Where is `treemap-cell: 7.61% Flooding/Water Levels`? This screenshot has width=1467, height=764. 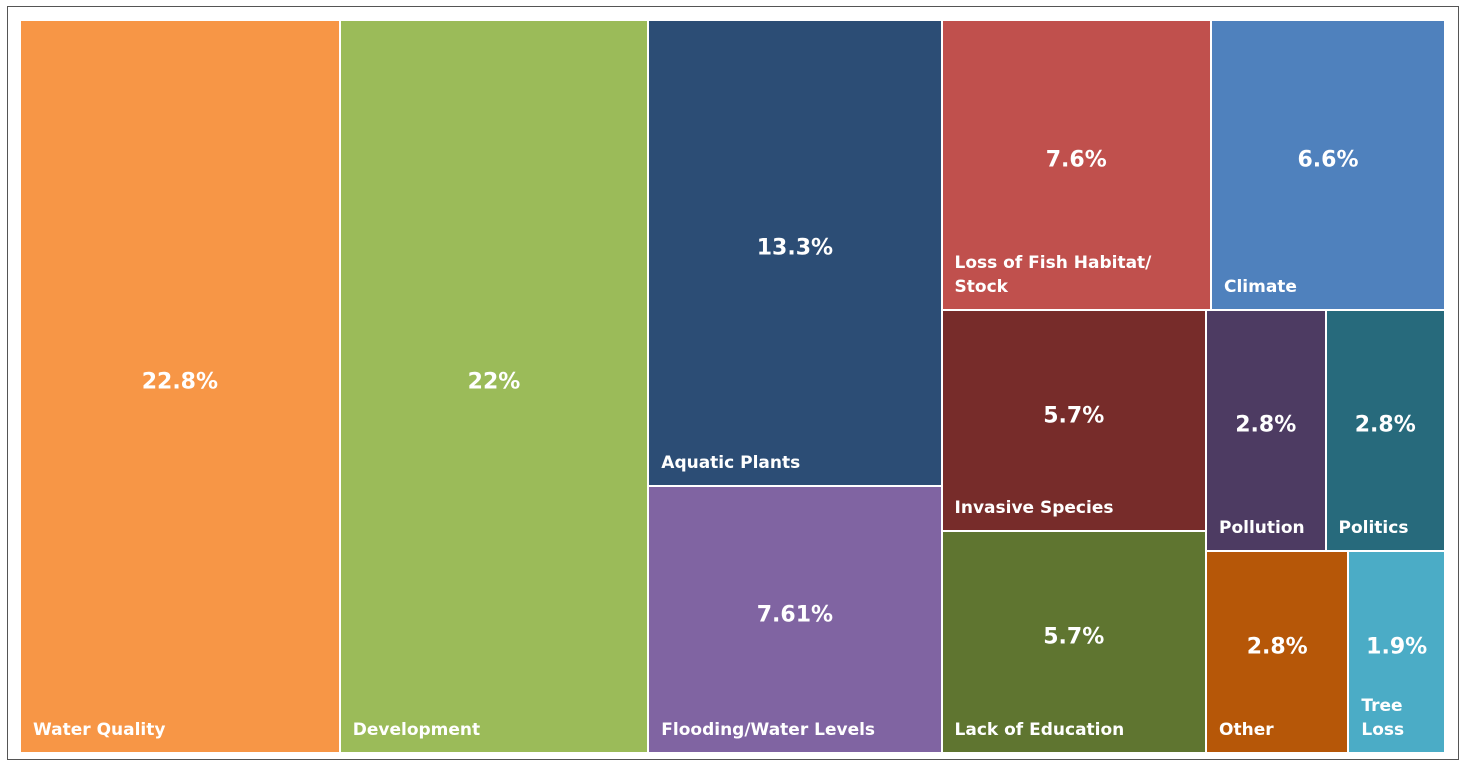
treemap-cell: 7.61% Flooding/Water Levels is located at coordinates (795, 619).